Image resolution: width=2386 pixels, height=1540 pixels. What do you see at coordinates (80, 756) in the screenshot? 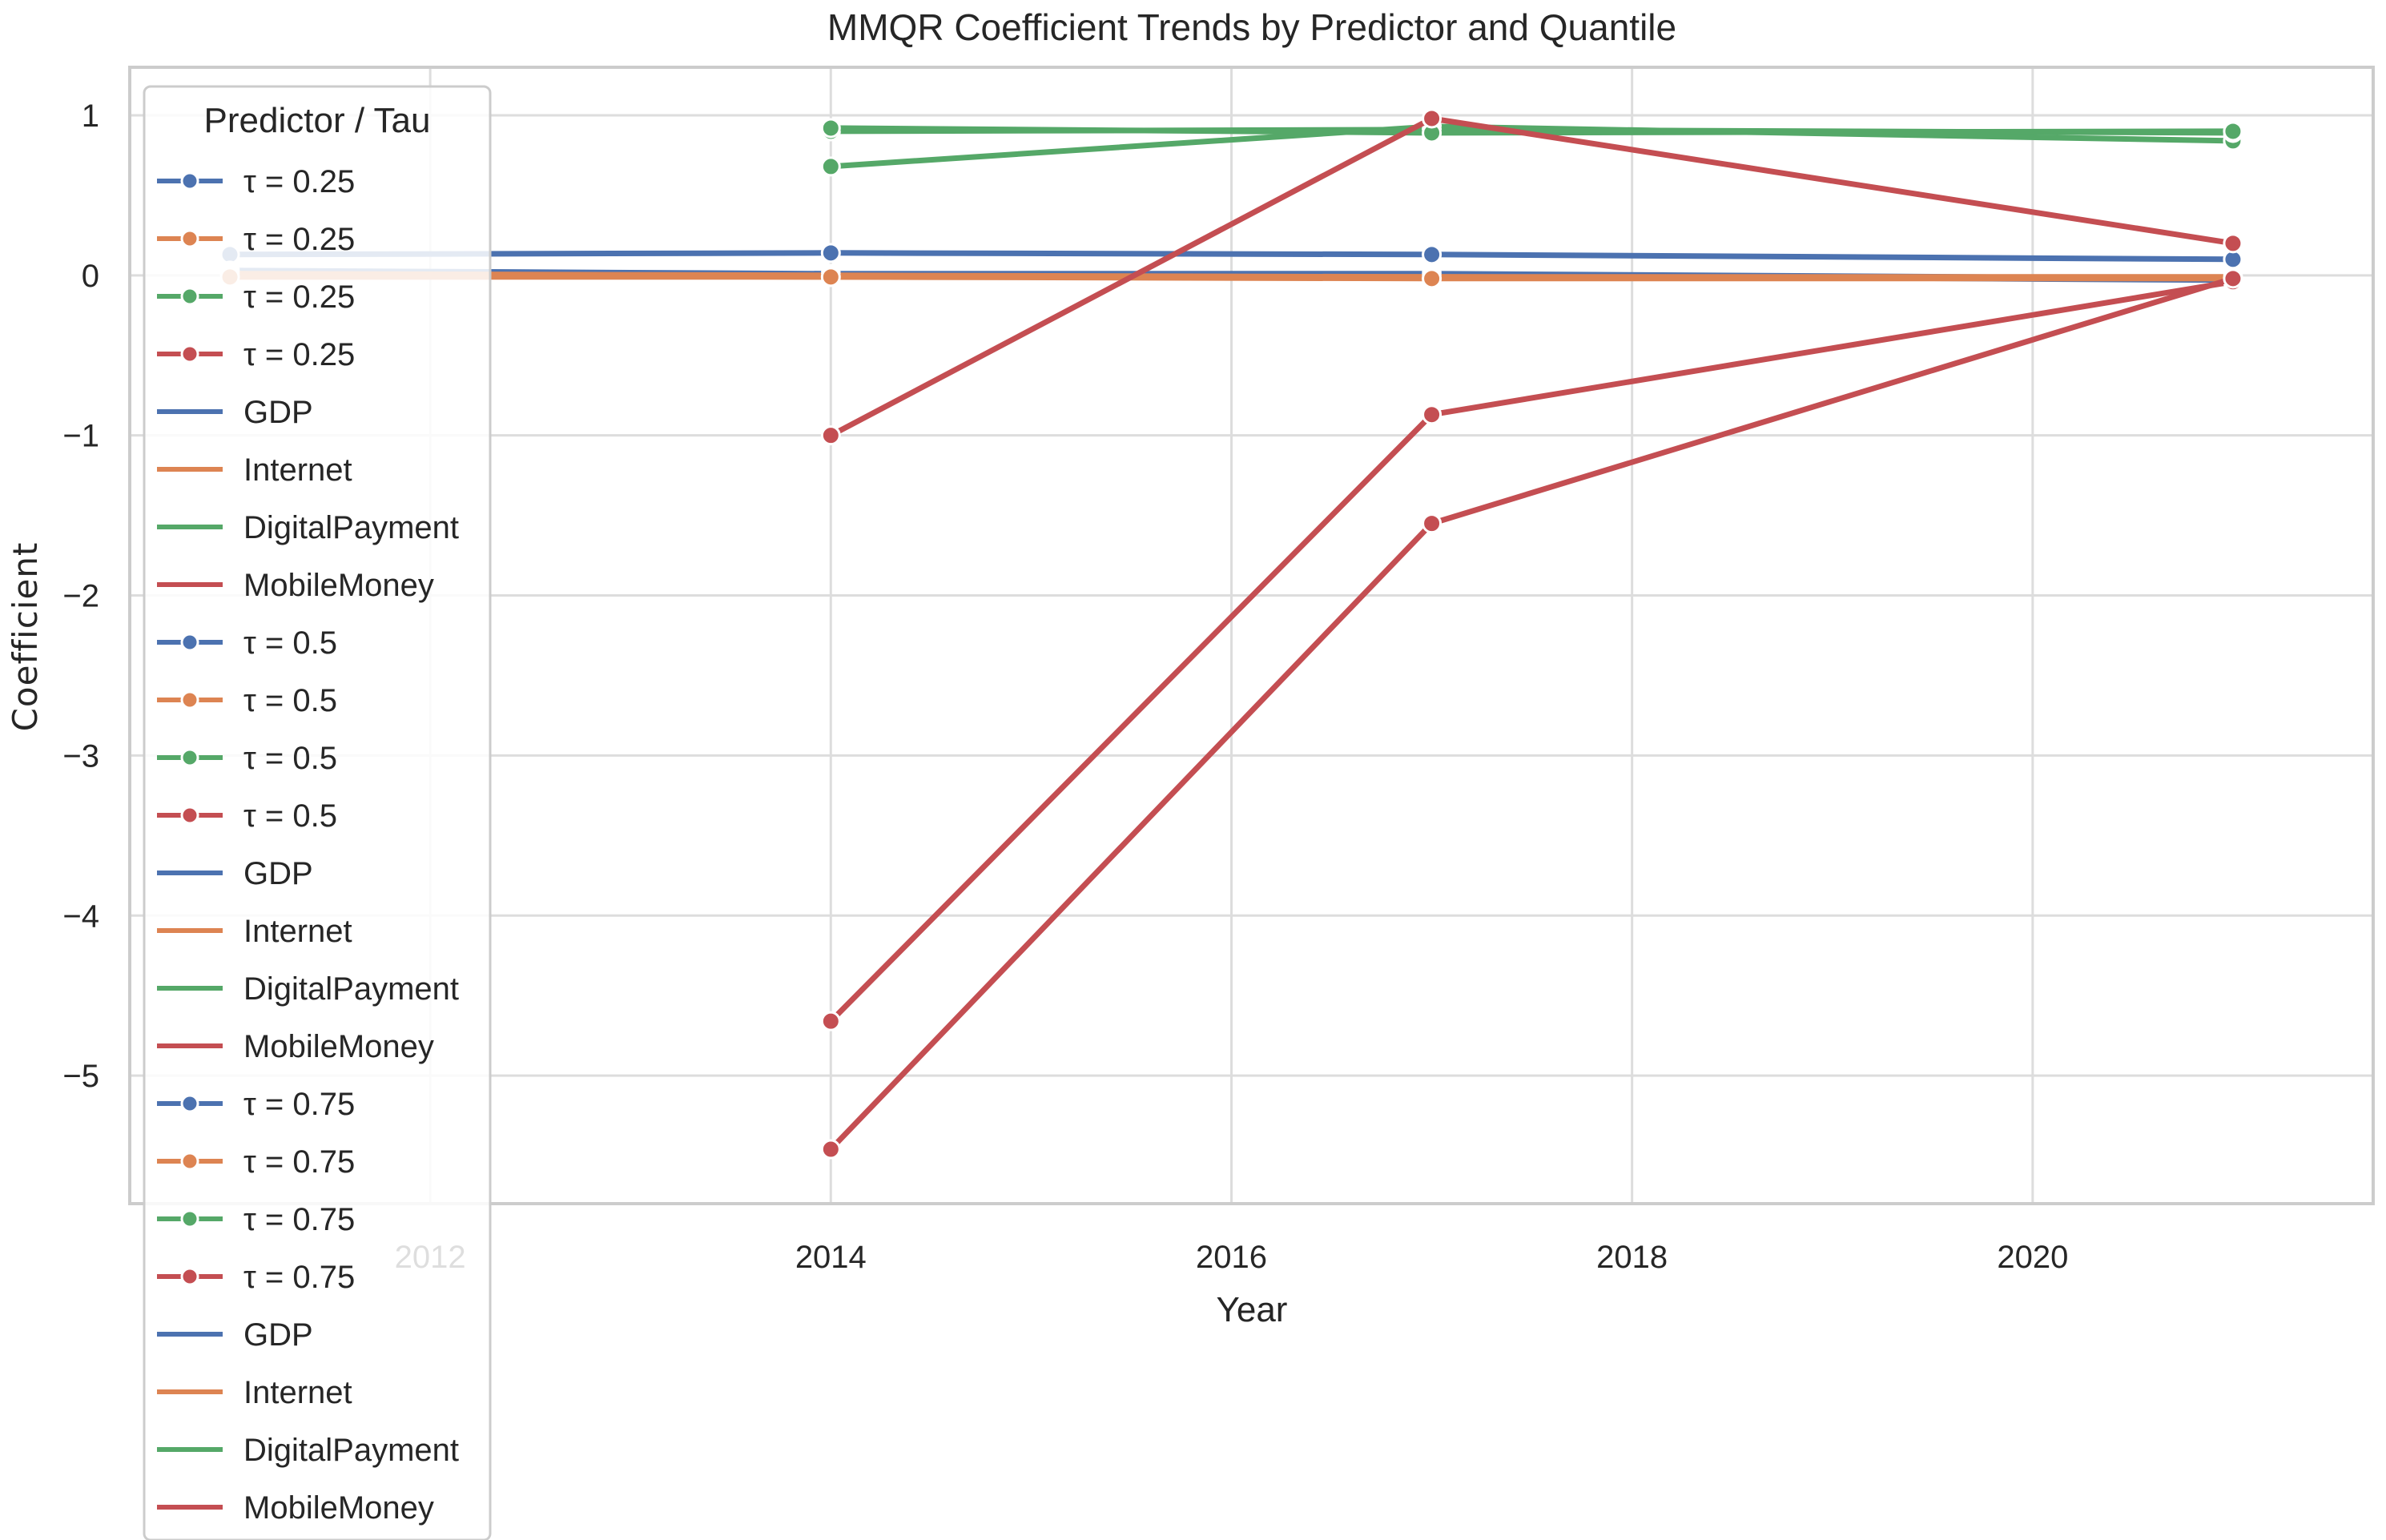
I see `y-tick-label: −3` at bounding box center [80, 756].